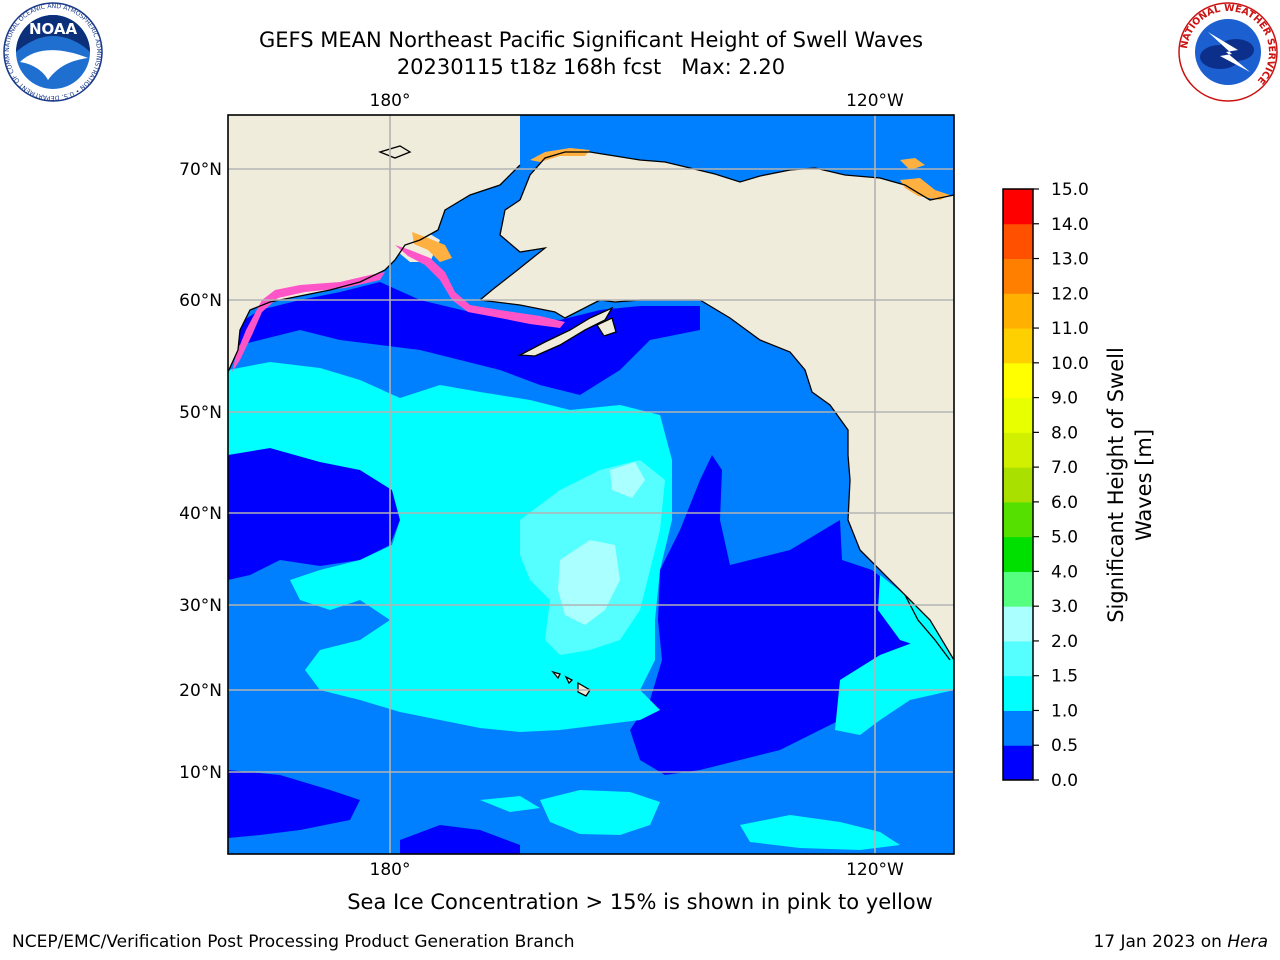  What do you see at coordinates (1064, 711) in the screenshot?
I see `colorbar-tick-label: 1.0` at bounding box center [1064, 711].